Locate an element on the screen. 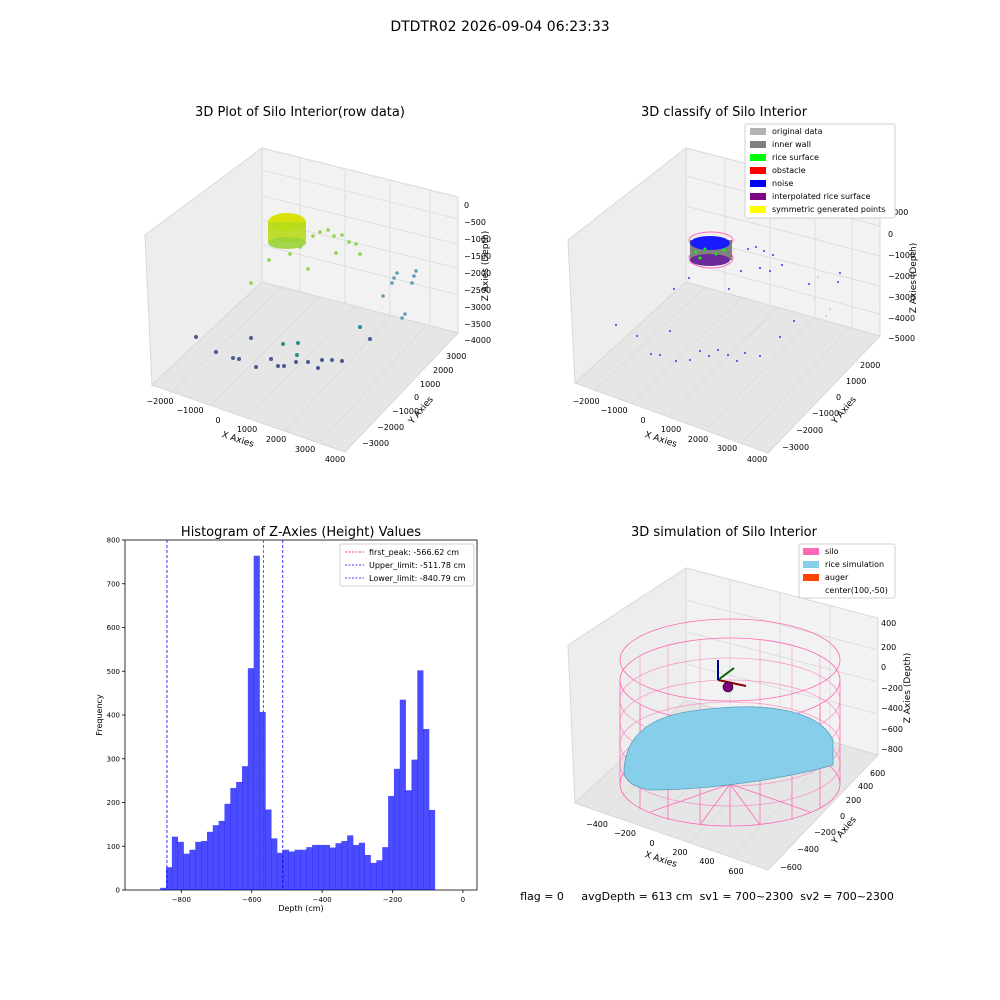 The image size is (1000, 1000). histogram-y-tick-label: 200 is located at coordinates (113, 803).